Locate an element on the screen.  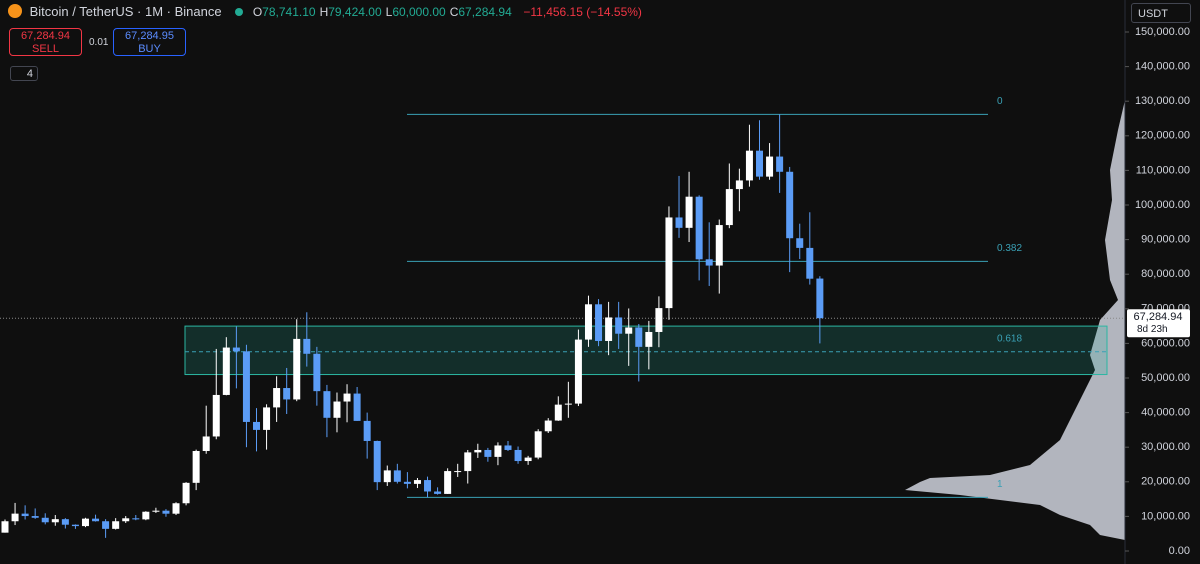
change: −11,456.15 (−14.55%) is located at coordinates (582, 12).